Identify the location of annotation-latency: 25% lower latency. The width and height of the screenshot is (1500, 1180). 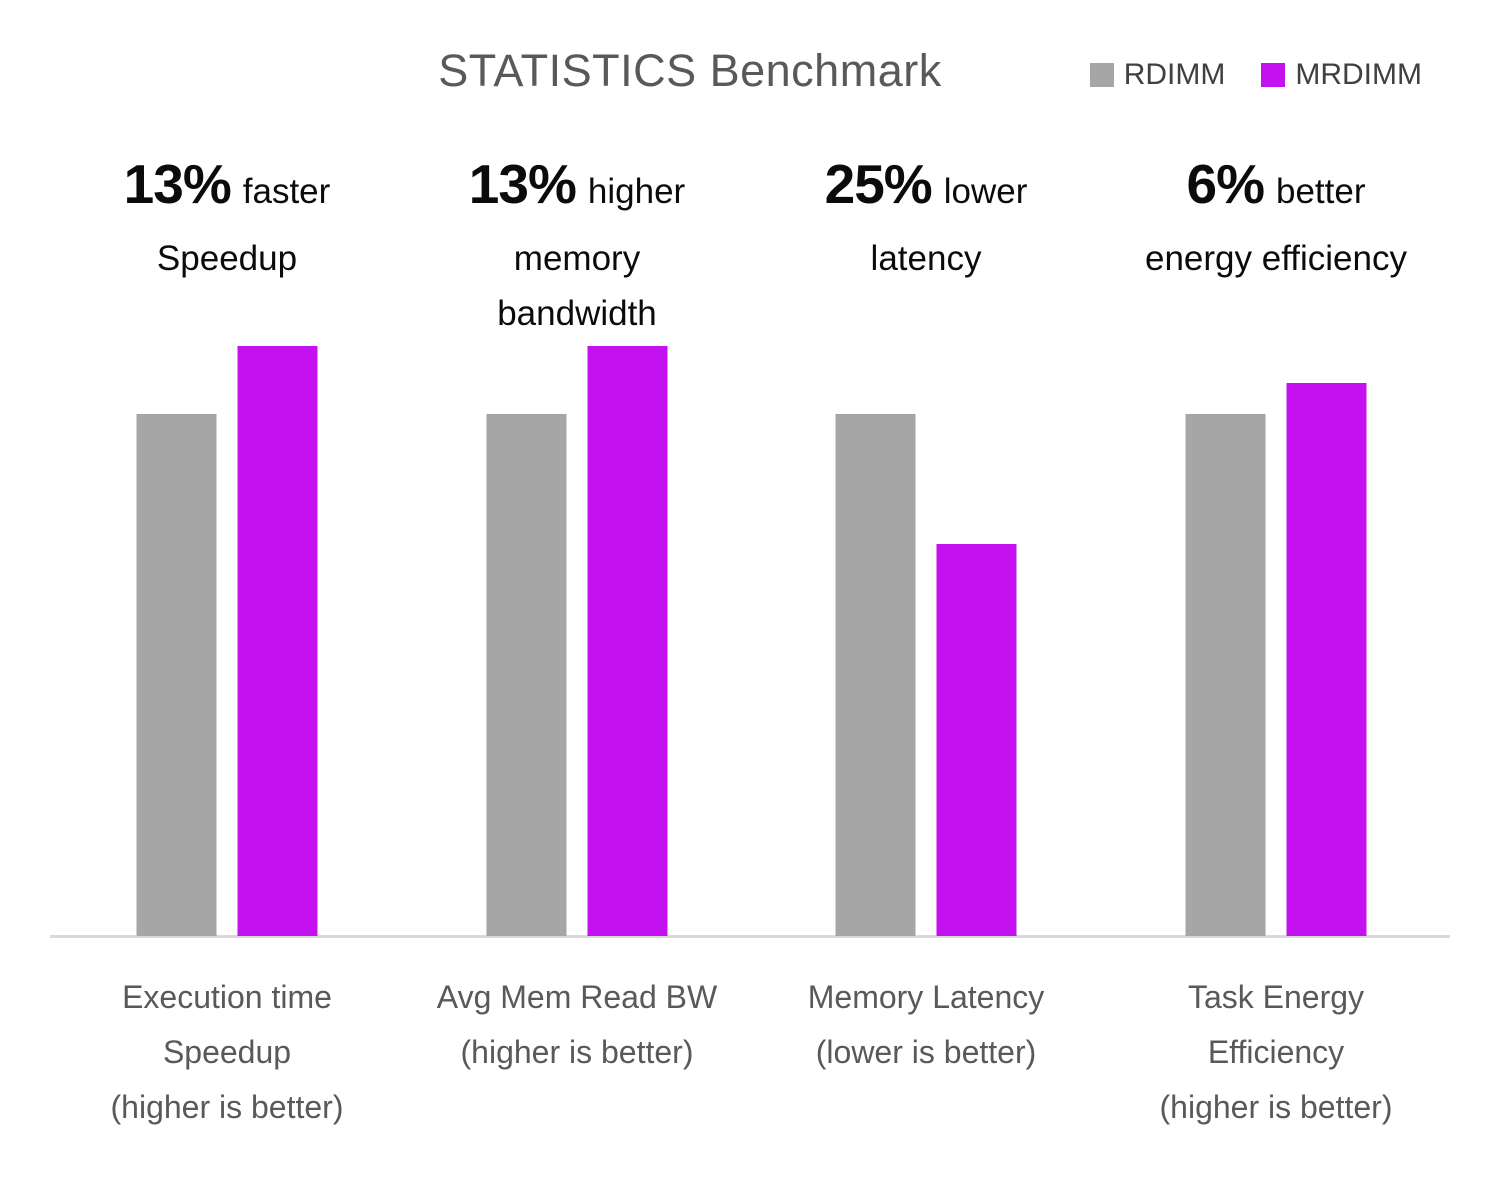
(926, 219).